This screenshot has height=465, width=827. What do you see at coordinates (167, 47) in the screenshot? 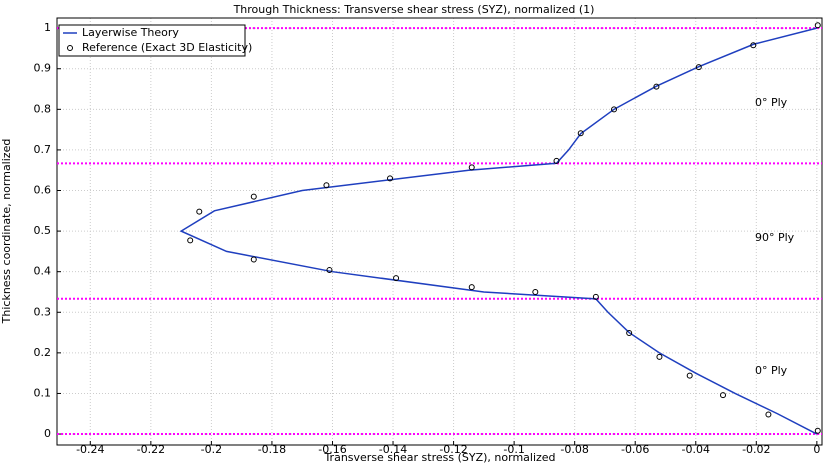
I see `legend-label: Reference (Exact 3D Elasticity)` at bounding box center [167, 47].